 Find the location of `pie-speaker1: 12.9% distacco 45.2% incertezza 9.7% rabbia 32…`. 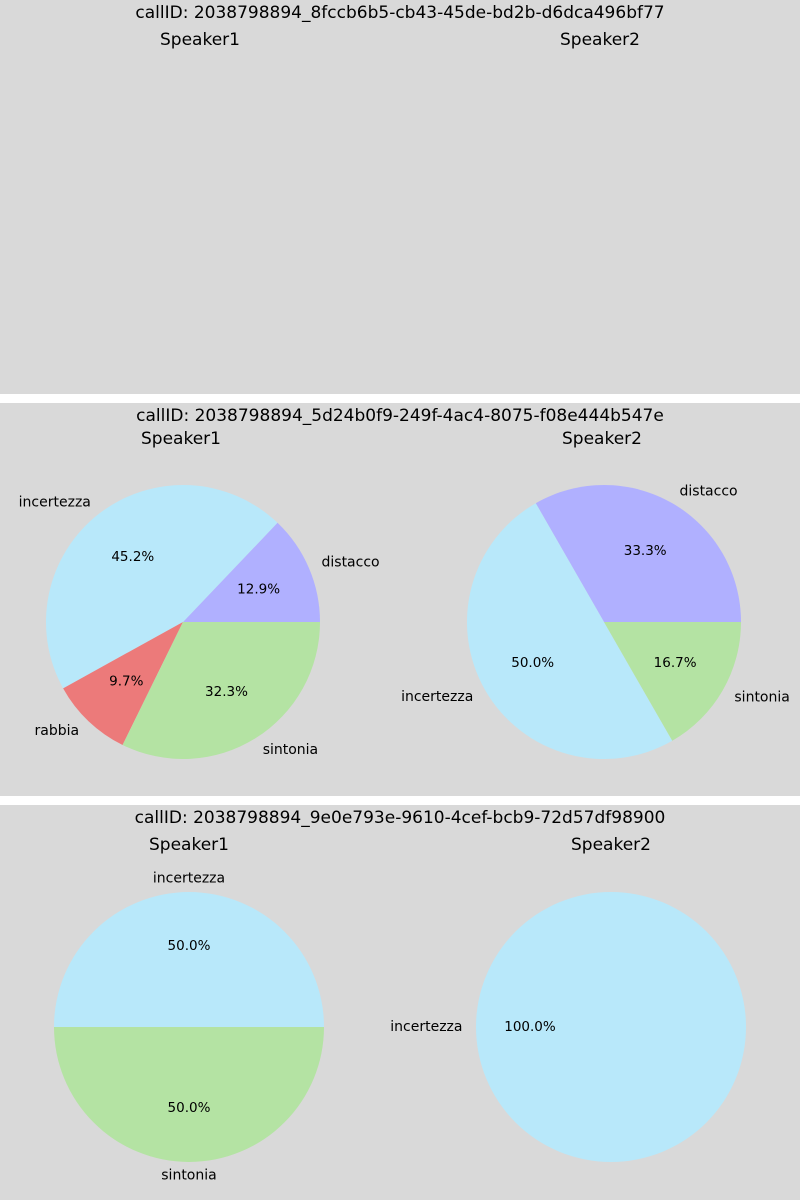

pie-speaker1: 12.9% distacco 45.2% incertezza 9.7% rabbia 32… is located at coordinates (199, 621).